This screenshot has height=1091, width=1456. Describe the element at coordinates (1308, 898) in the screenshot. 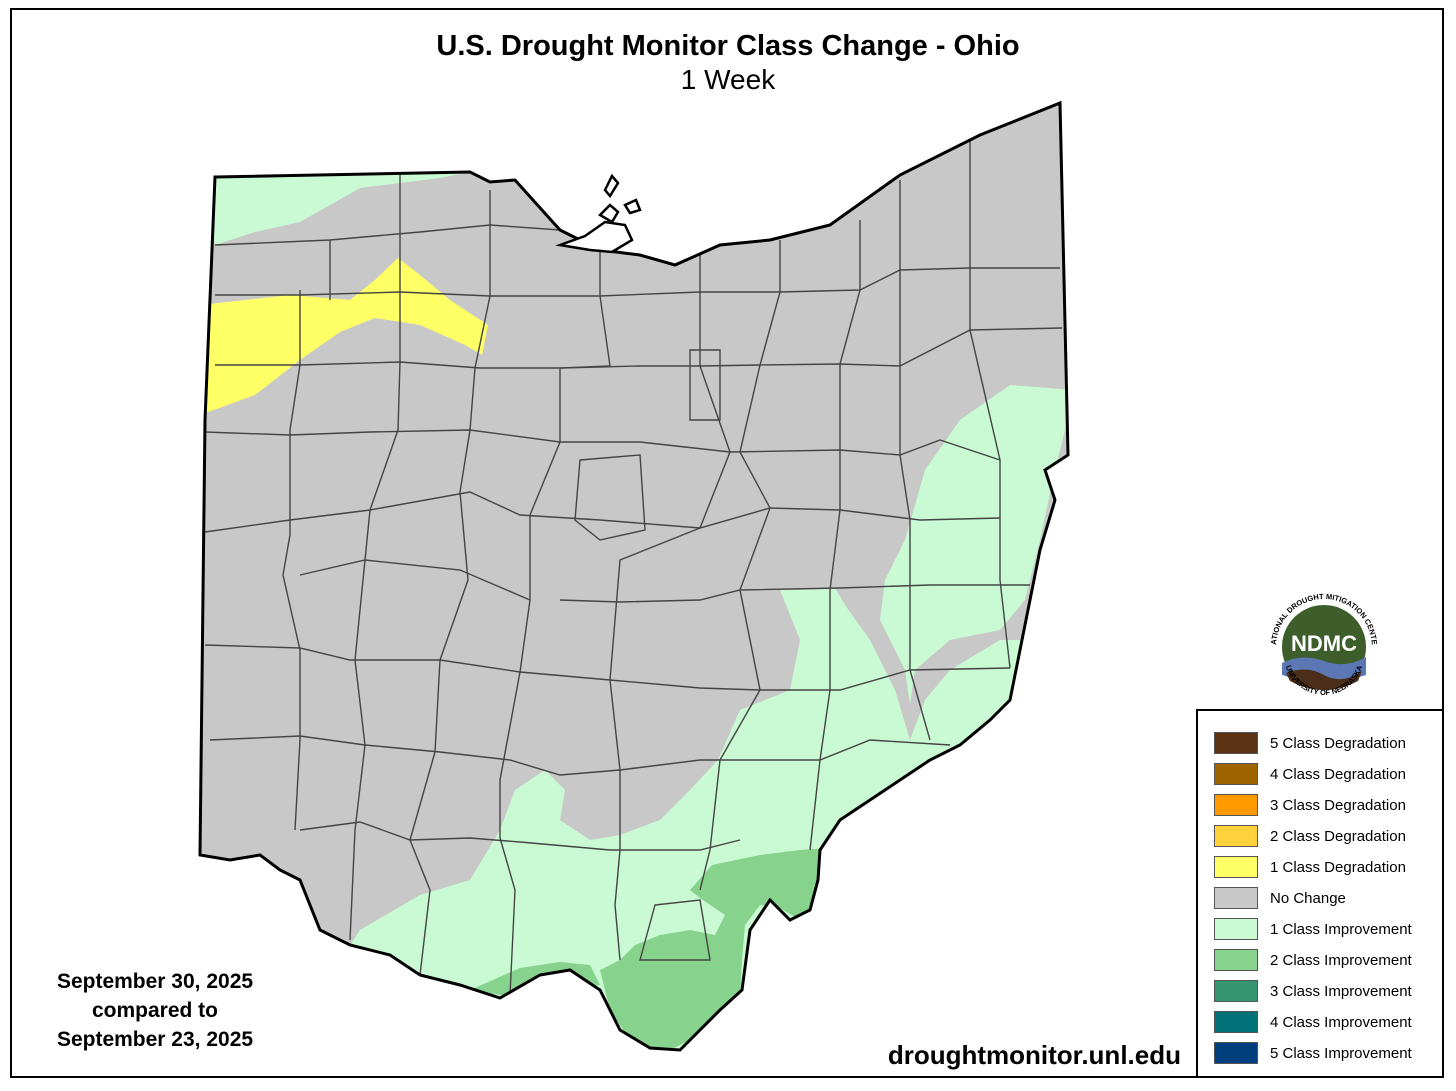

I see `legend-label: No Change` at that location.